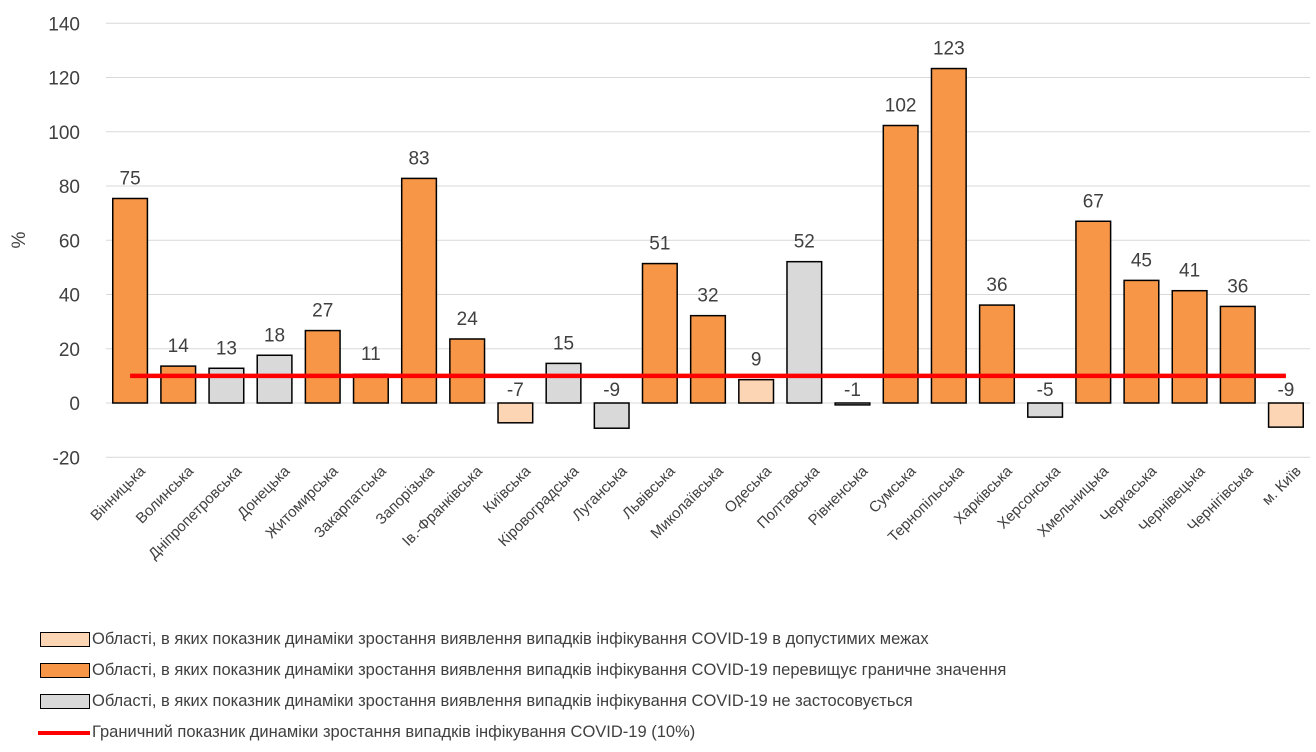 The height and width of the screenshot is (752, 1316). I want to click on y-axis-ticks: -20 0 20 40 60 80 100 120 140, so click(64, 241).